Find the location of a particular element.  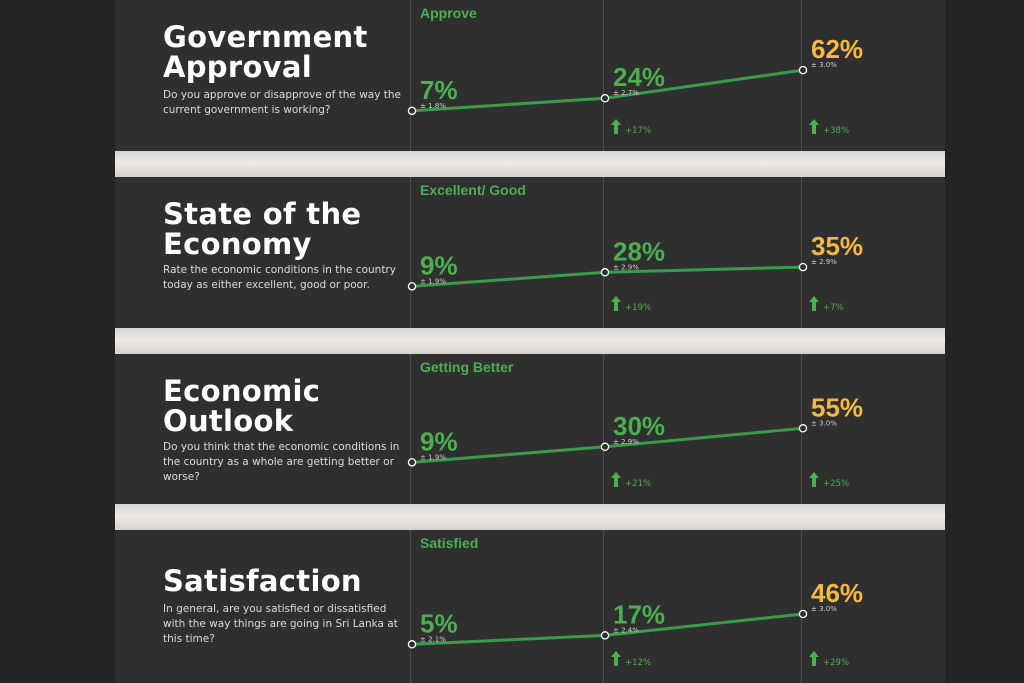

line-chart: 9%± 1.9% 30%± 2.9% +21% 55%± 3.0% +25% is located at coordinates (635, 440).